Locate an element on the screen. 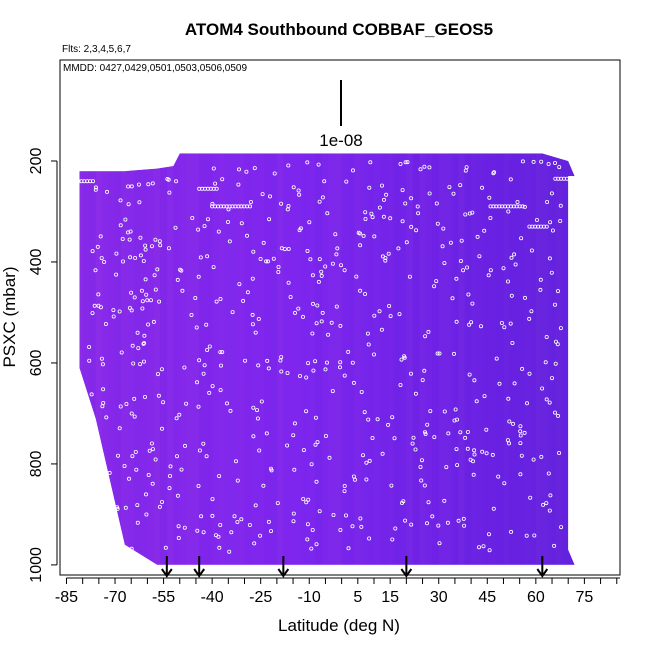 The image size is (650, 650). x-tick-label: -25 is located at coordinates (260, 597).